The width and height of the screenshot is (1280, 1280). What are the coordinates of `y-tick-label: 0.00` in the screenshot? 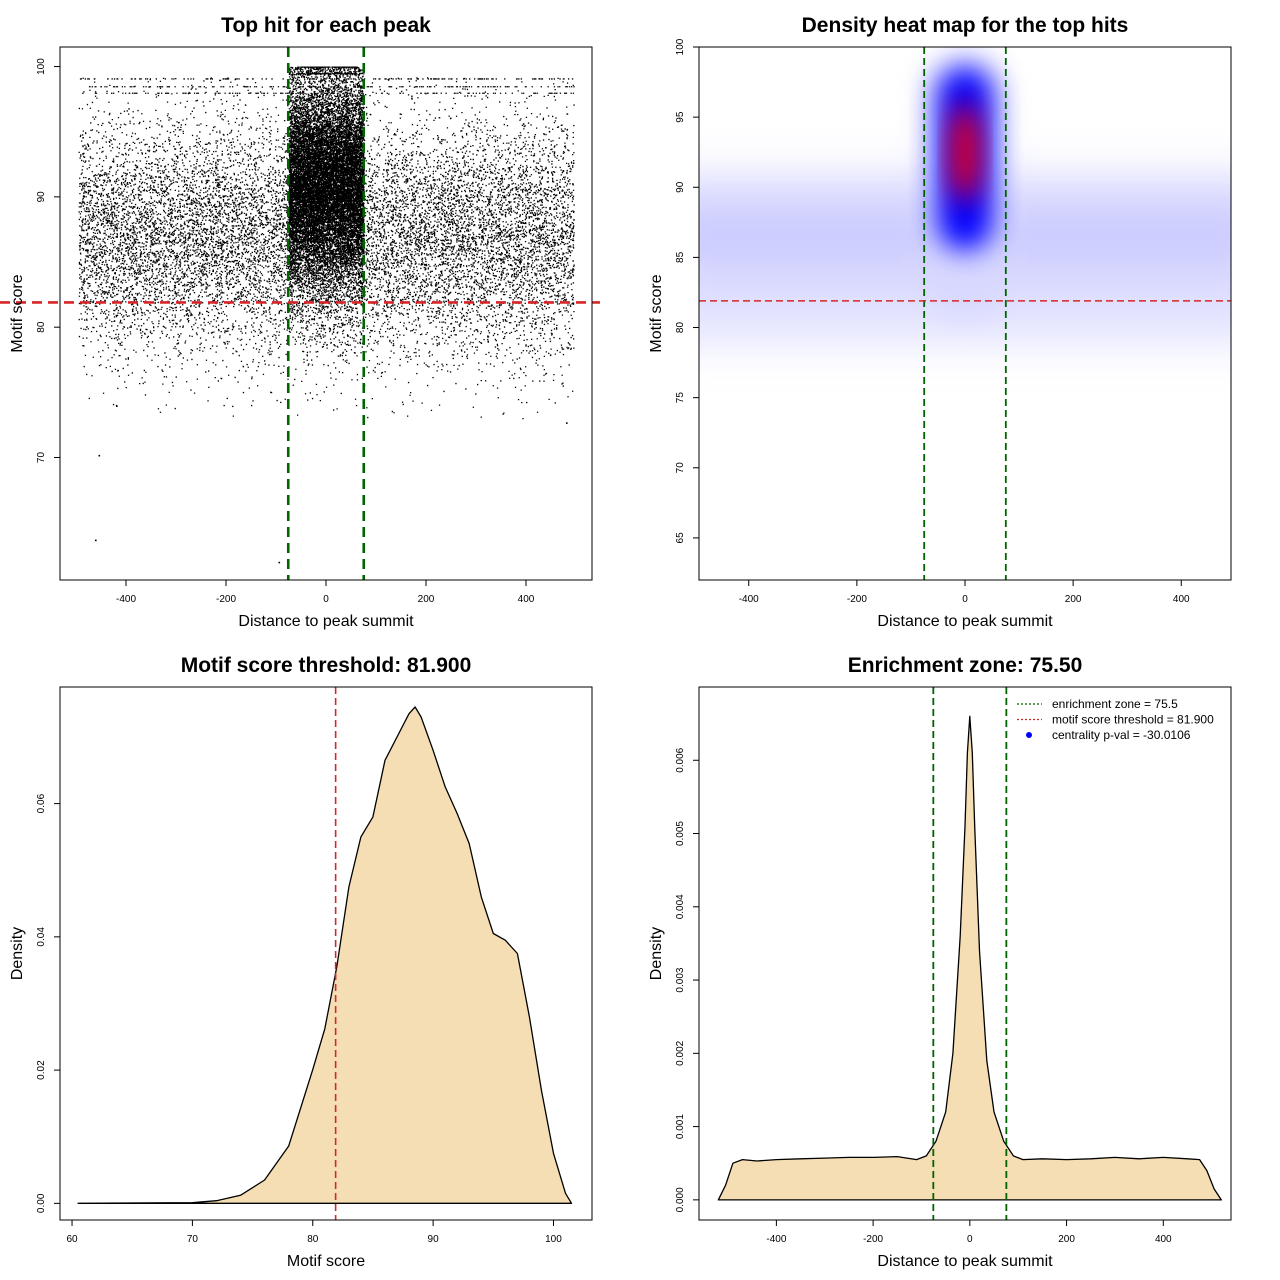 It's located at (41, 1203).